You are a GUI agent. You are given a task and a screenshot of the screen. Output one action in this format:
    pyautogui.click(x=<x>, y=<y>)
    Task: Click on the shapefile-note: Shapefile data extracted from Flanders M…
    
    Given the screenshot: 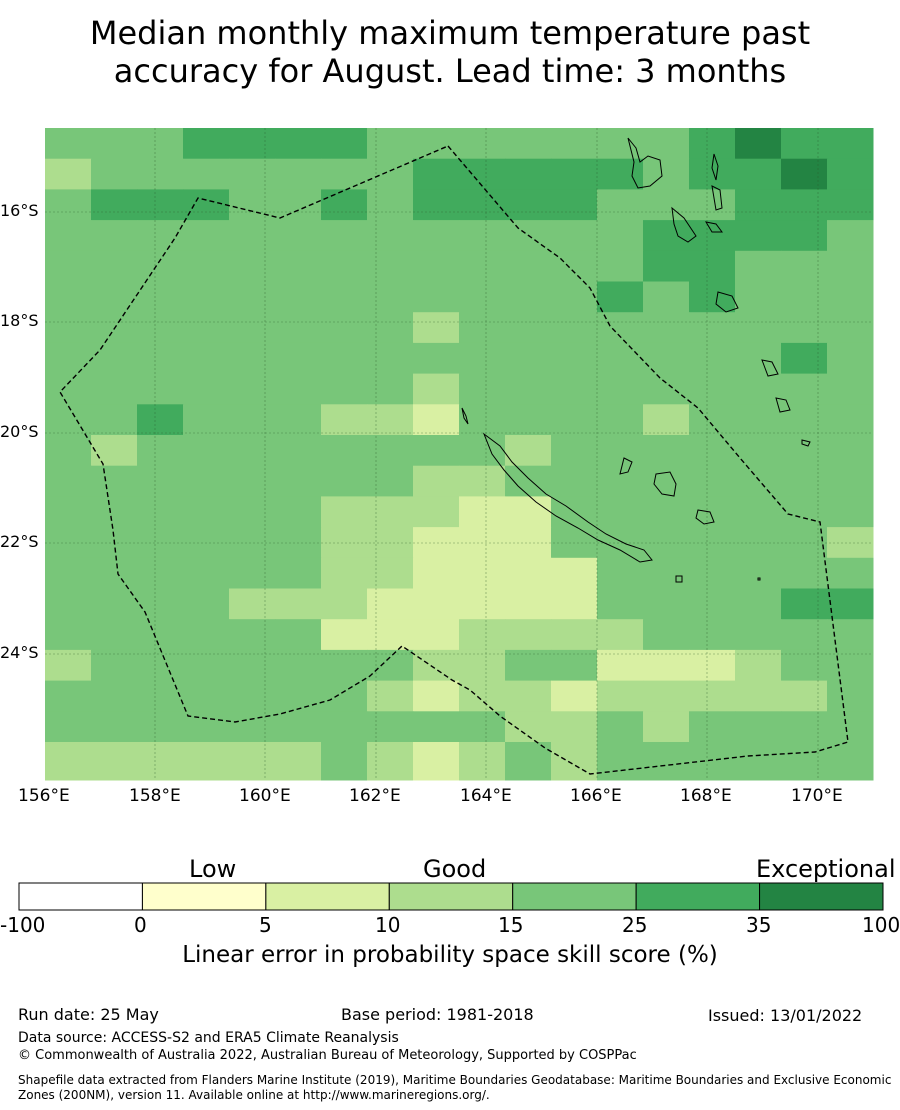 What is the action you would take?
    pyautogui.click(x=455, y=1087)
    